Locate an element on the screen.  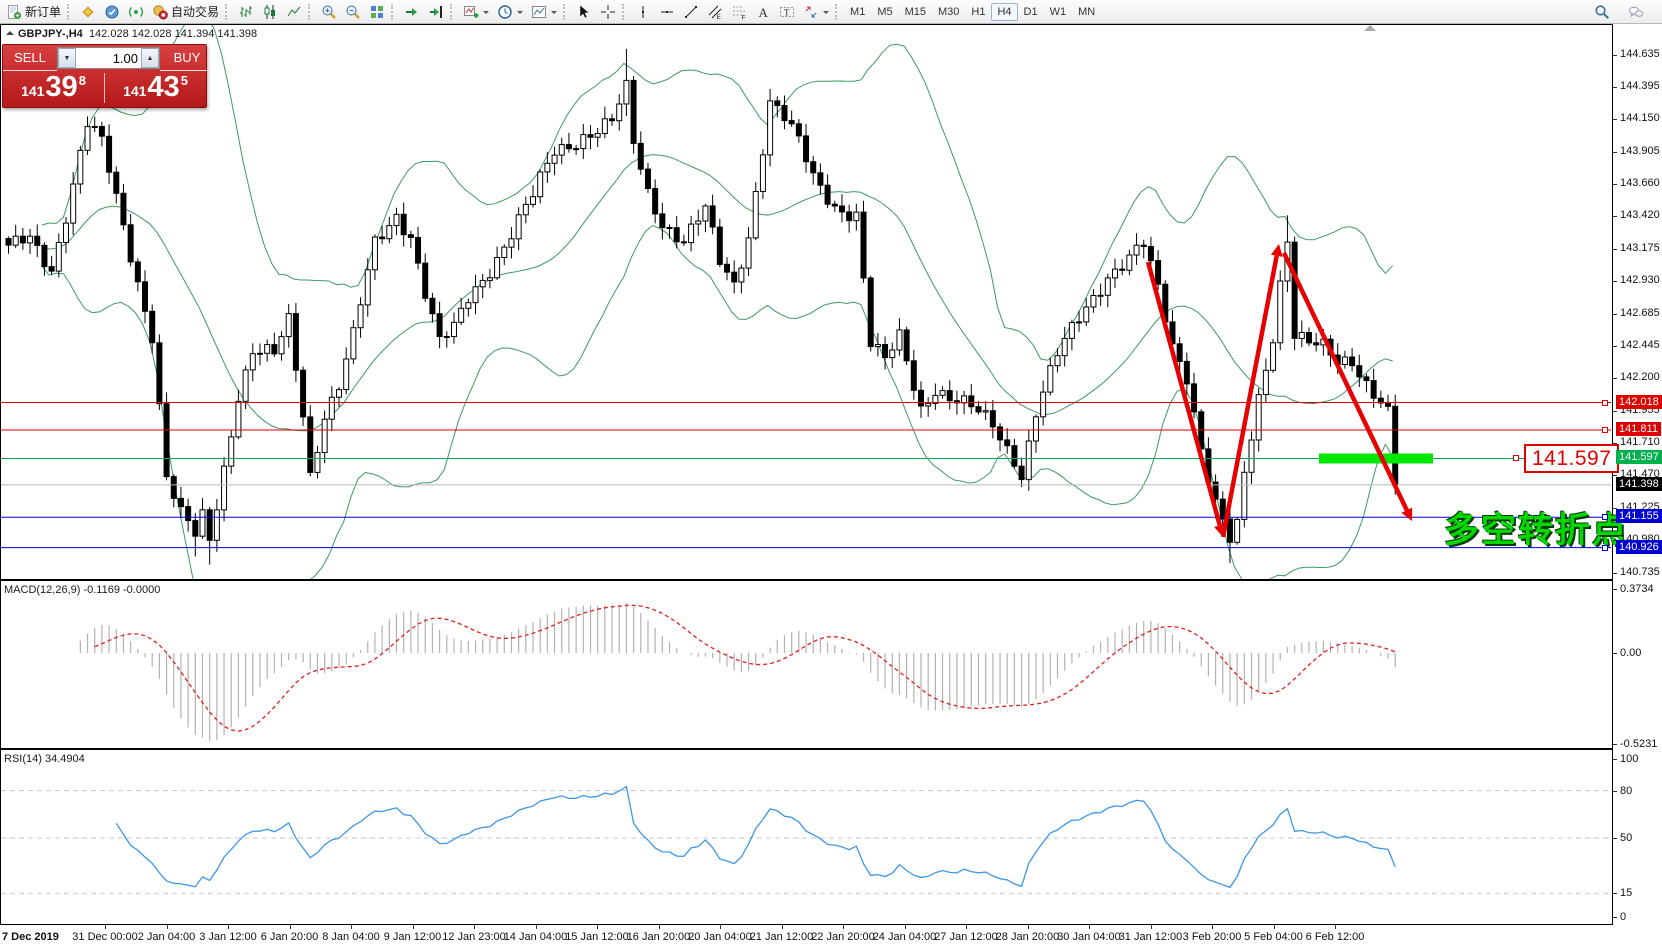
indicators-icon is located at coordinates (471, 12).